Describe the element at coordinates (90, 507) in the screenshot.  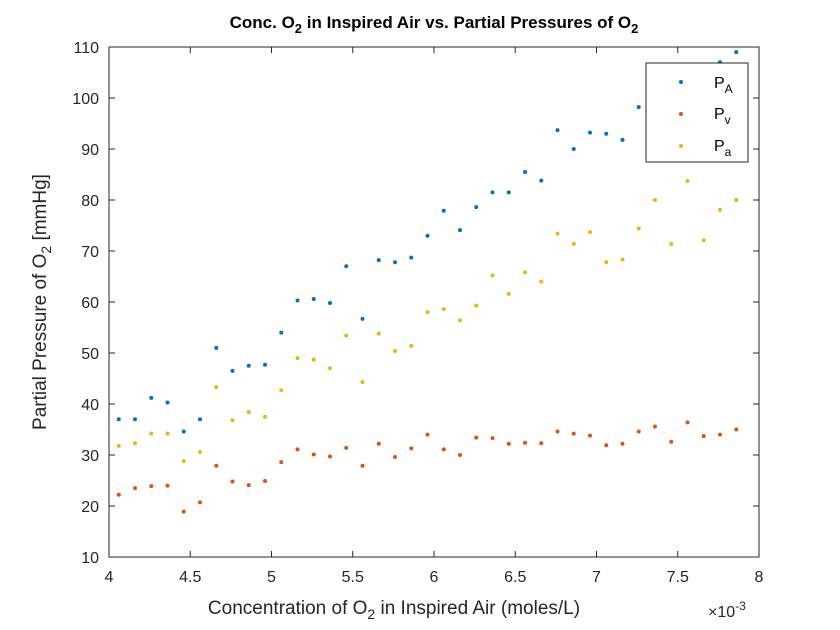
I see `y-tick-label: 20` at that location.